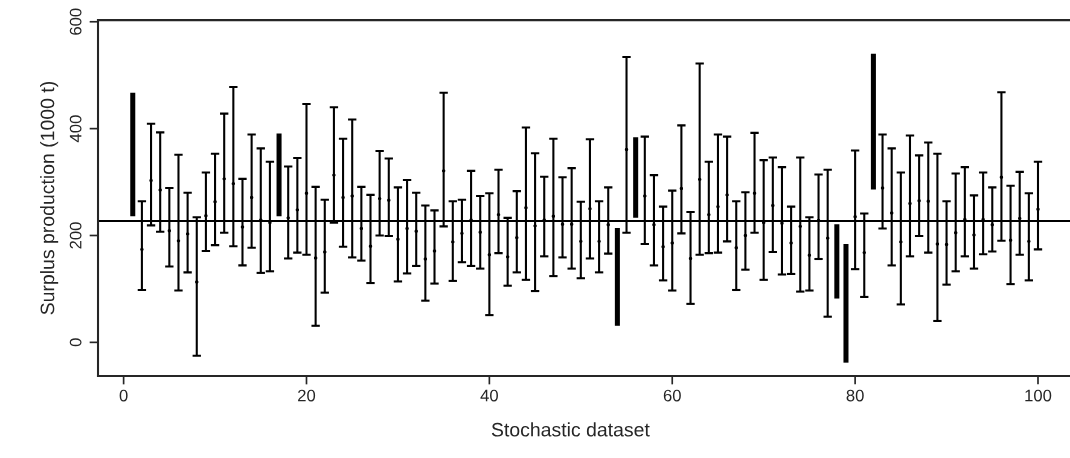 This screenshot has width=1070, height=458. Describe the element at coordinates (75, 235) in the screenshot. I see `y-tick-label: 200` at that location.